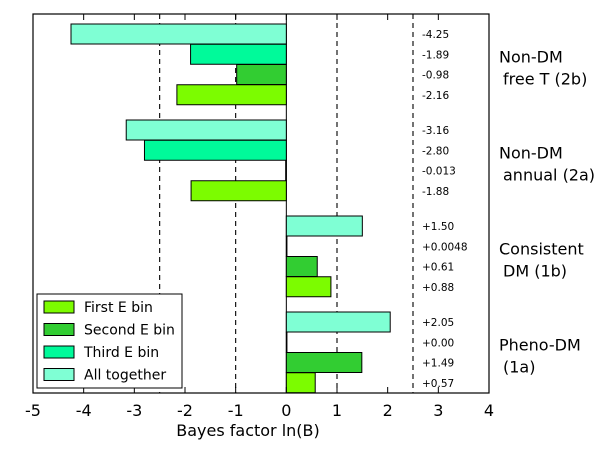 The width and height of the screenshot is (598, 449). What do you see at coordinates (185, 410) in the screenshot?
I see `x-tick-label: -2` at bounding box center [185, 410].